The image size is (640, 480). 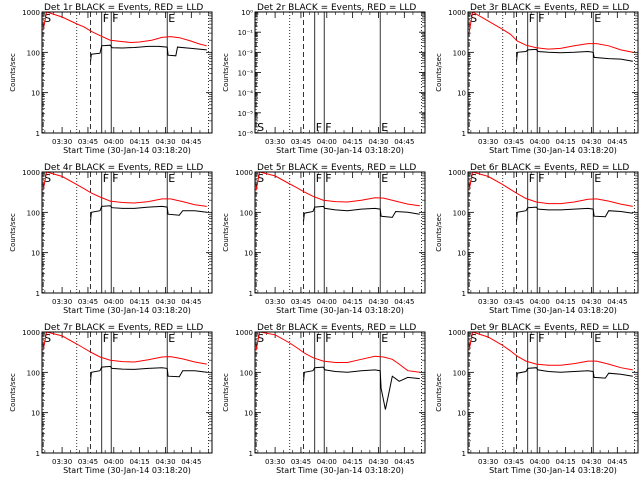 What do you see at coordinates (549, 8) in the screenshot?
I see `chart-title: Det 3r BLACK = Events, RED = LLD` at bounding box center [549, 8].